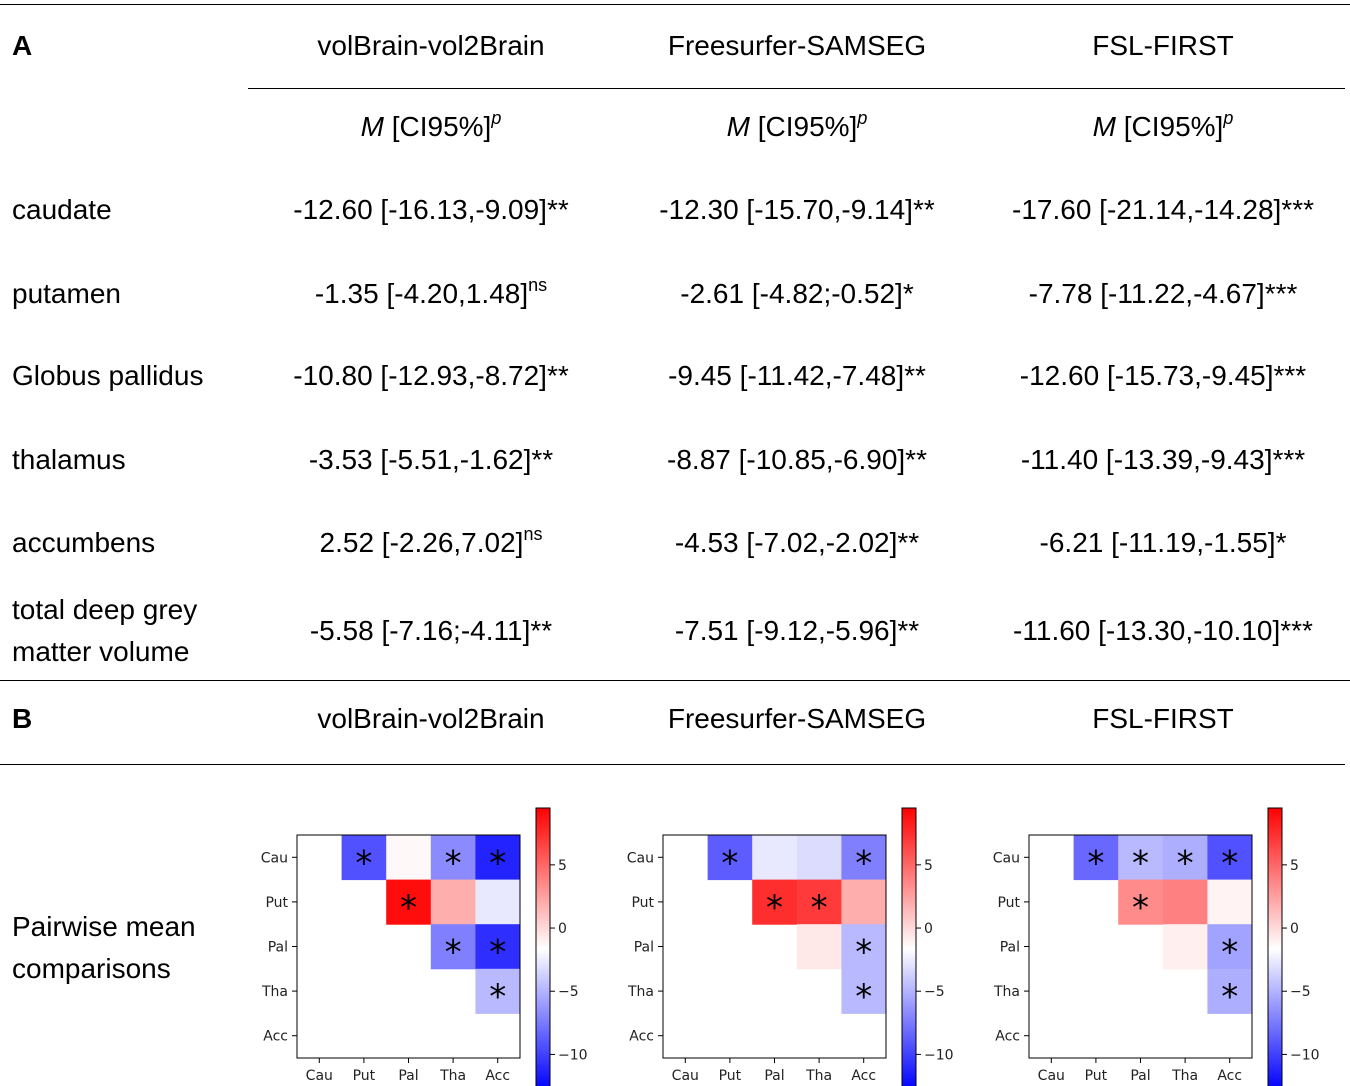 This screenshot has width=1350, height=1086. Describe the element at coordinates (108, 375) in the screenshot. I see `row-label-globus-pallidus: Globus pallidus` at that location.